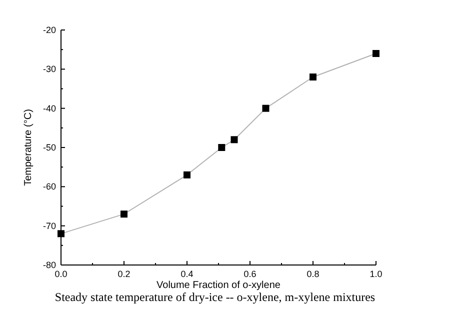 The image size is (450, 334). What do you see at coordinates (49, 265) in the screenshot?
I see `y-tick-label: -80` at bounding box center [49, 265].